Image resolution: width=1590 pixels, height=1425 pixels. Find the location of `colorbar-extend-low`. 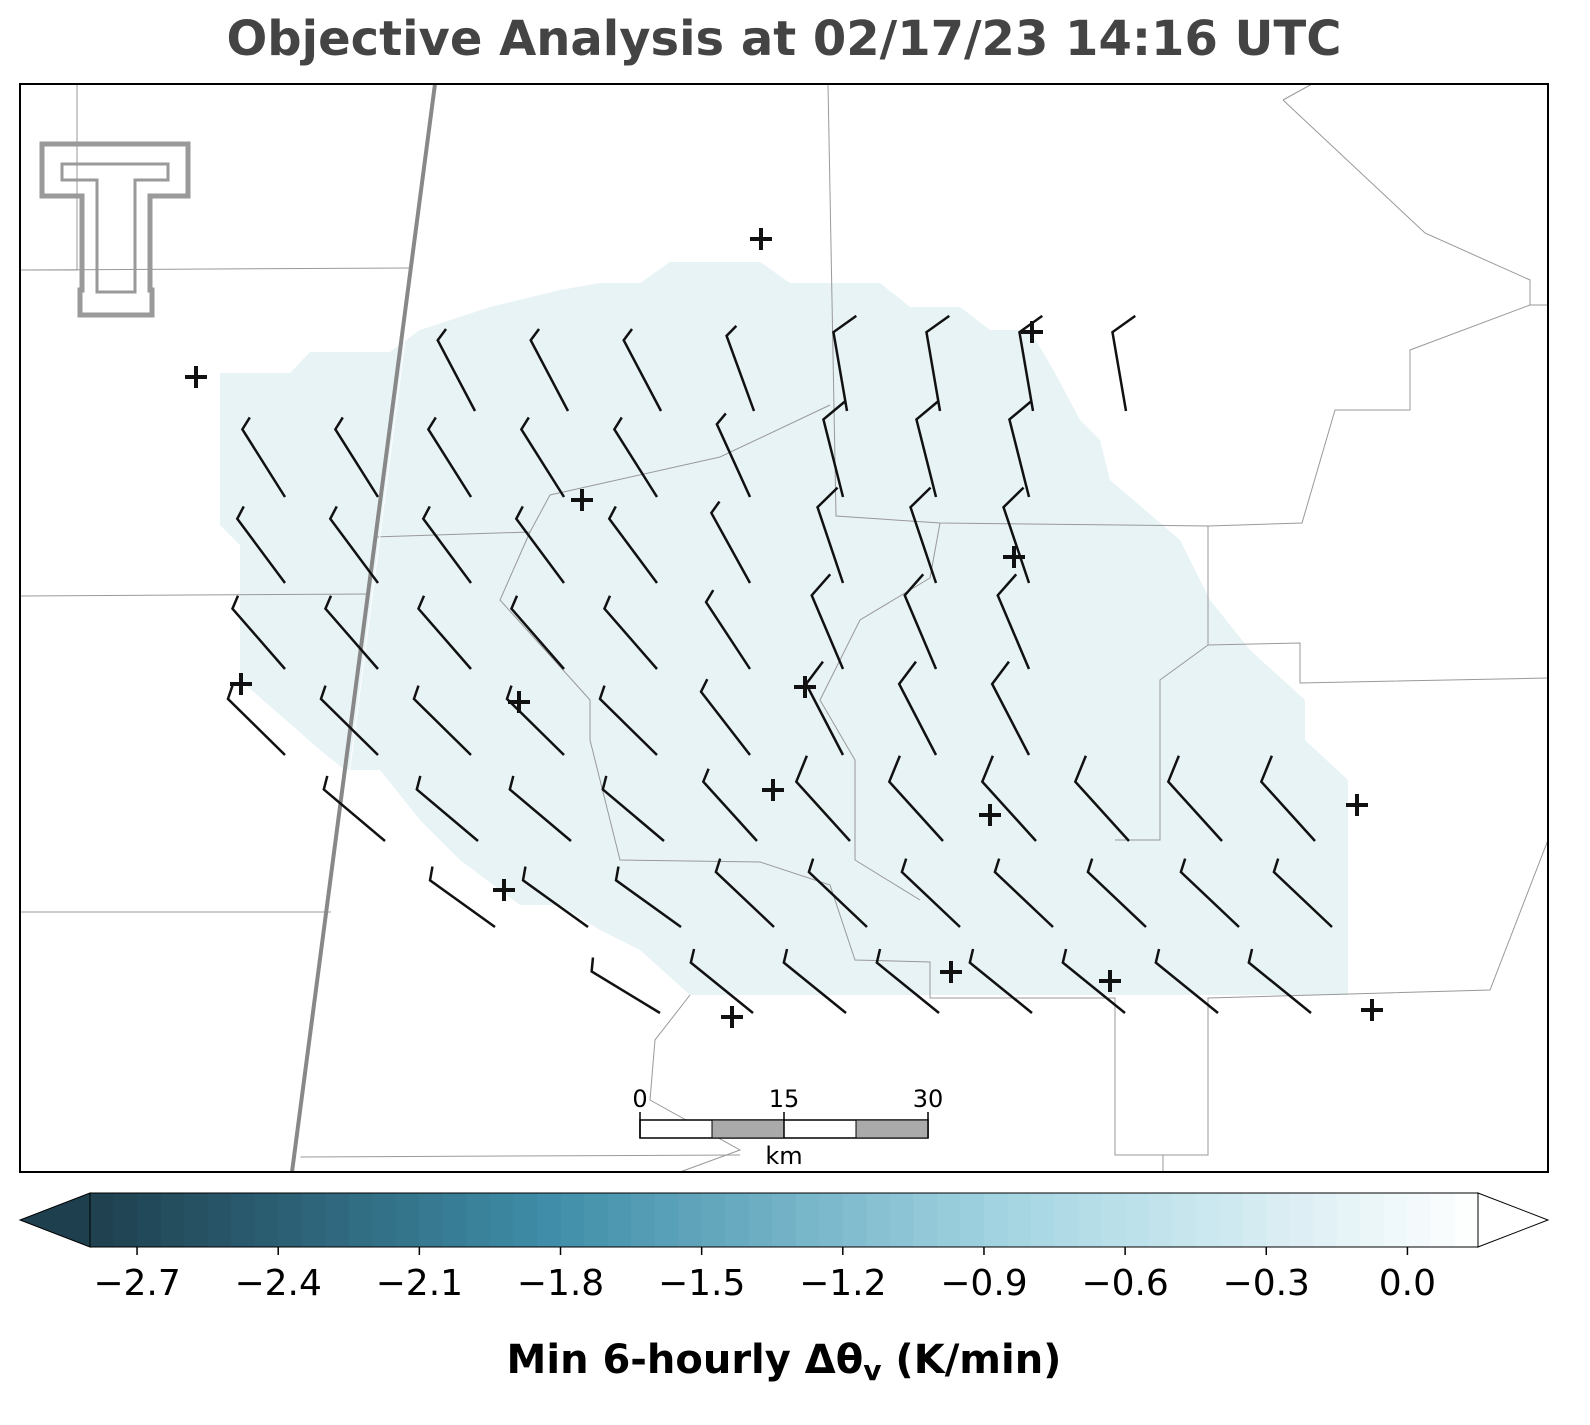

colorbar-extend-low is located at coordinates (54, 1220).